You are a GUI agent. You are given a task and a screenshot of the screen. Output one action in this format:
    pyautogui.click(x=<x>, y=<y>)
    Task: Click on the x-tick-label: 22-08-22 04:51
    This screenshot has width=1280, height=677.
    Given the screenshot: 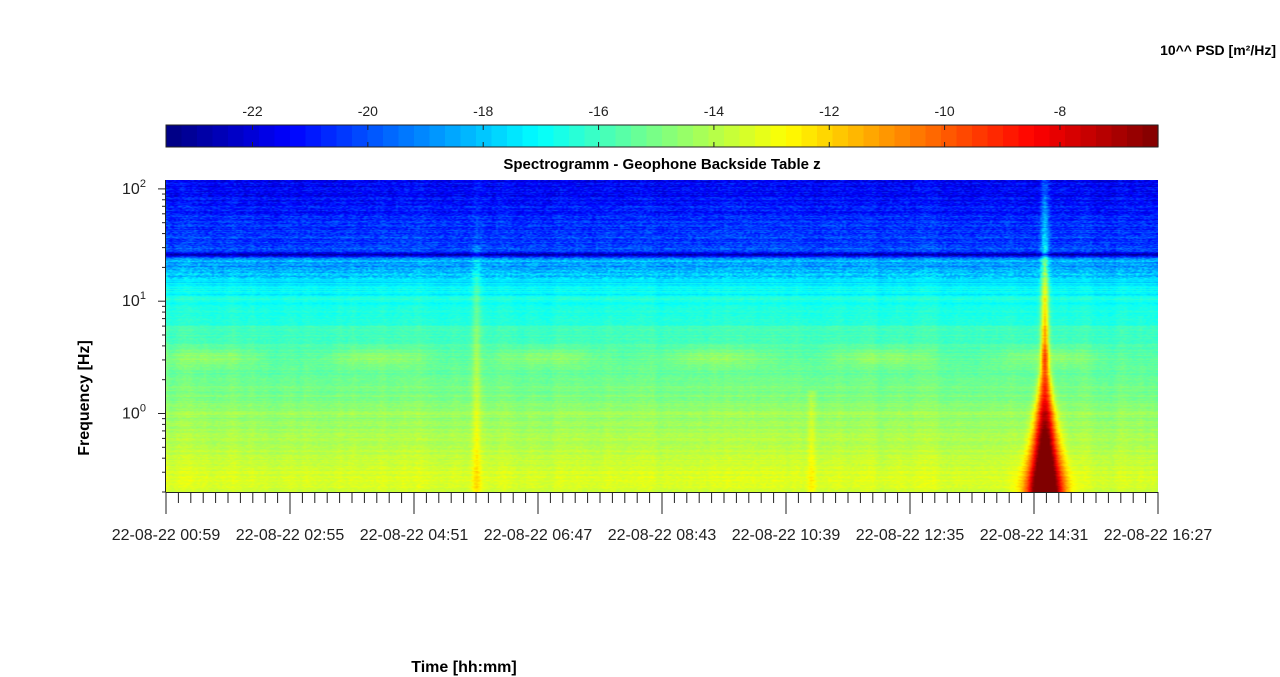 What is the action you would take?
    pyautogui.click(x=414, y=535)
    